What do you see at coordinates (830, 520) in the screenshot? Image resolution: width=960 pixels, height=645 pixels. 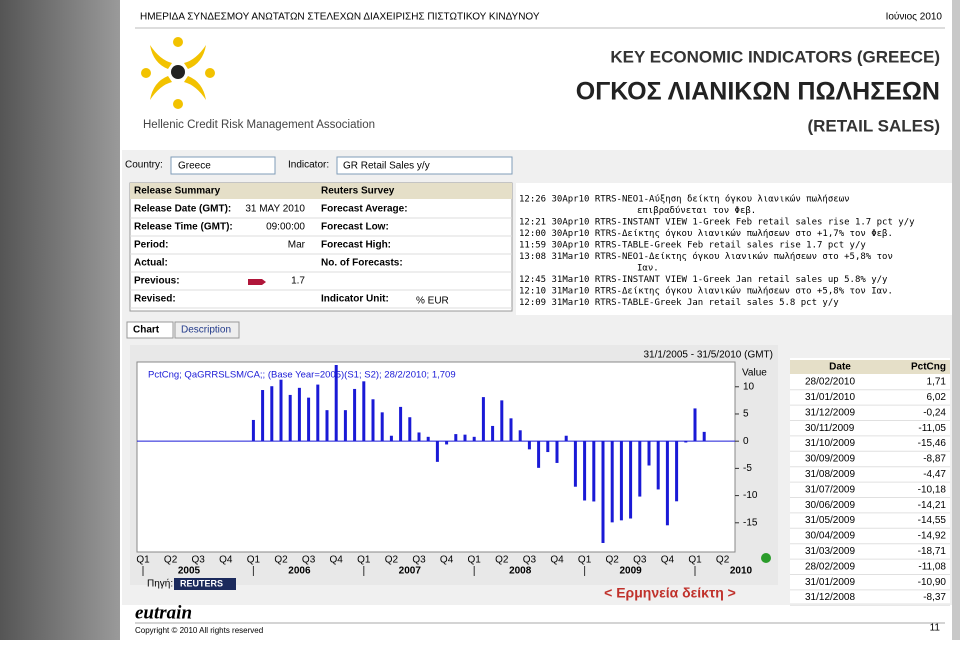 I see `cell: 31/05/2009` at bounding box center [830, 520].